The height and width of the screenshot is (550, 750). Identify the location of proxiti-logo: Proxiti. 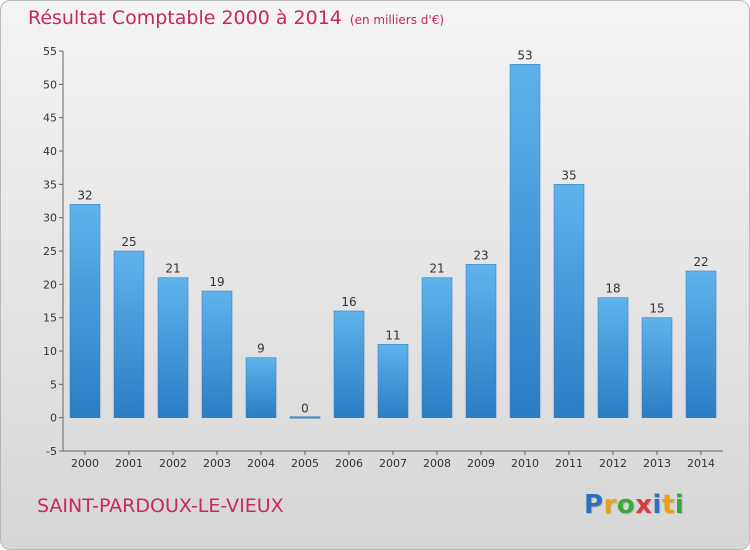
(634, 505).